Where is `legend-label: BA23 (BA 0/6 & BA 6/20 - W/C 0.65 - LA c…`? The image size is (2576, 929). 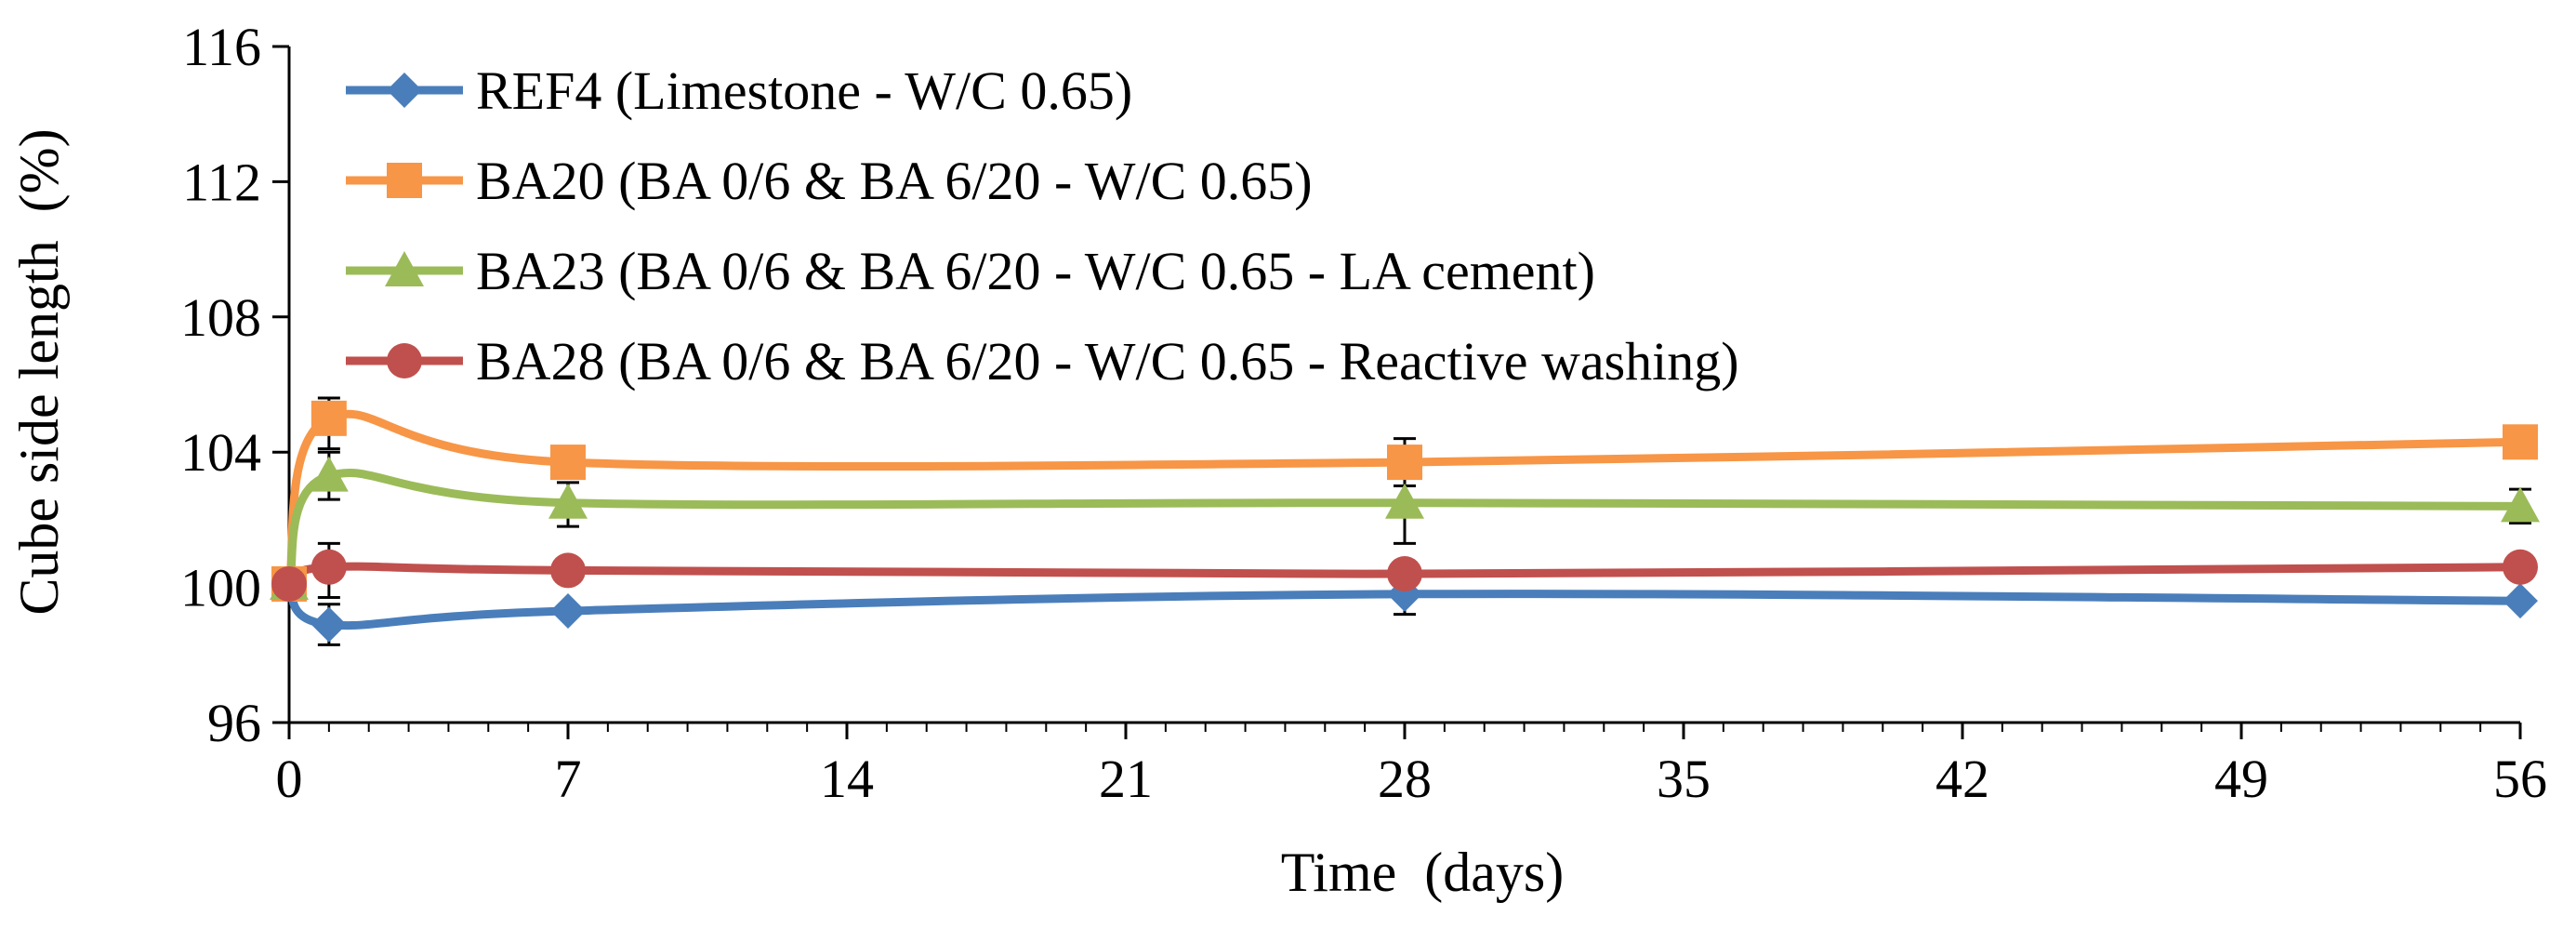 legend-label: BA23 (BA 0/6 & BA 6/20 - W/C 0.65 - LA c… is located at coordinates (1035, 271).